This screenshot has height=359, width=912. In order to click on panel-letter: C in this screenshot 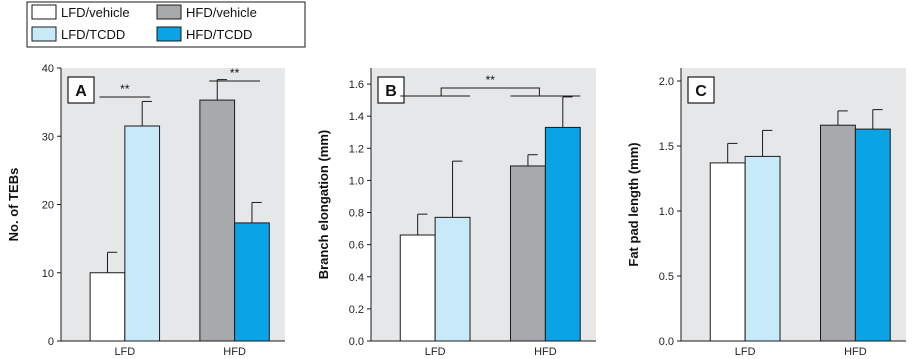, I will do `click(701, 91)`.